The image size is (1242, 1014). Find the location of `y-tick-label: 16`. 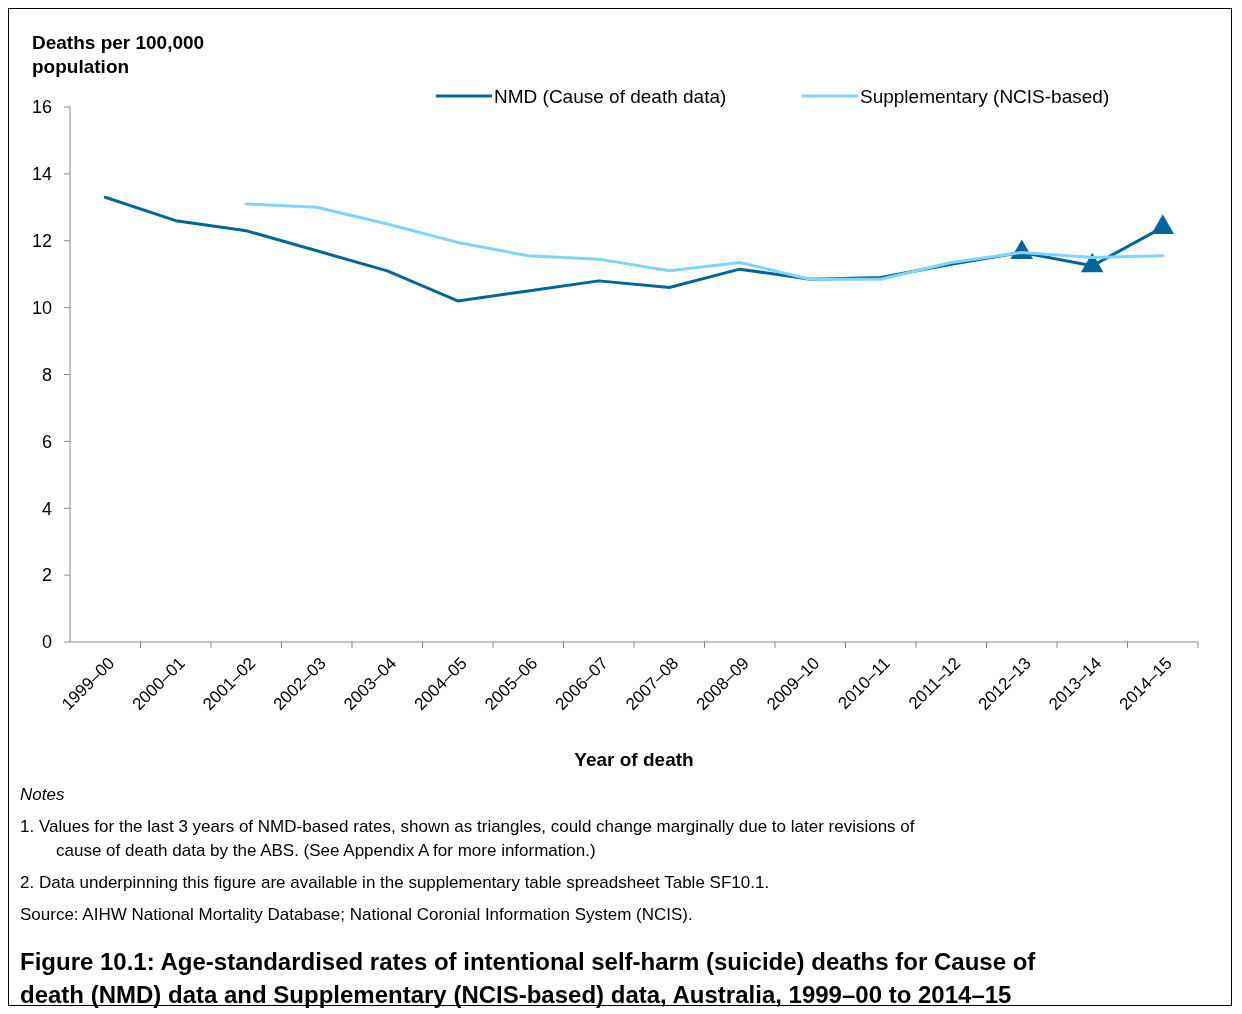

y-tick-label: 16 is located at coordinates (41, 107).